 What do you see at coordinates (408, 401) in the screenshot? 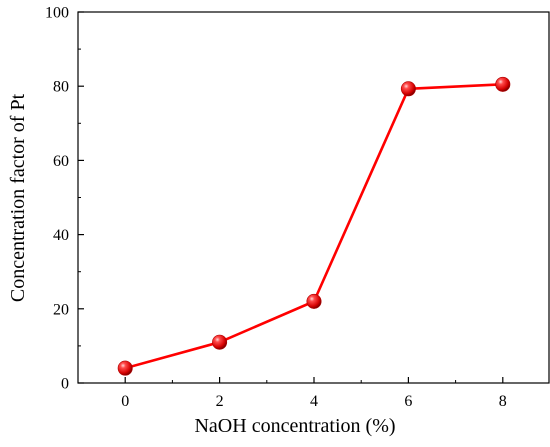
I see `x-tick-label: 6` at bounding box center [408, 401].